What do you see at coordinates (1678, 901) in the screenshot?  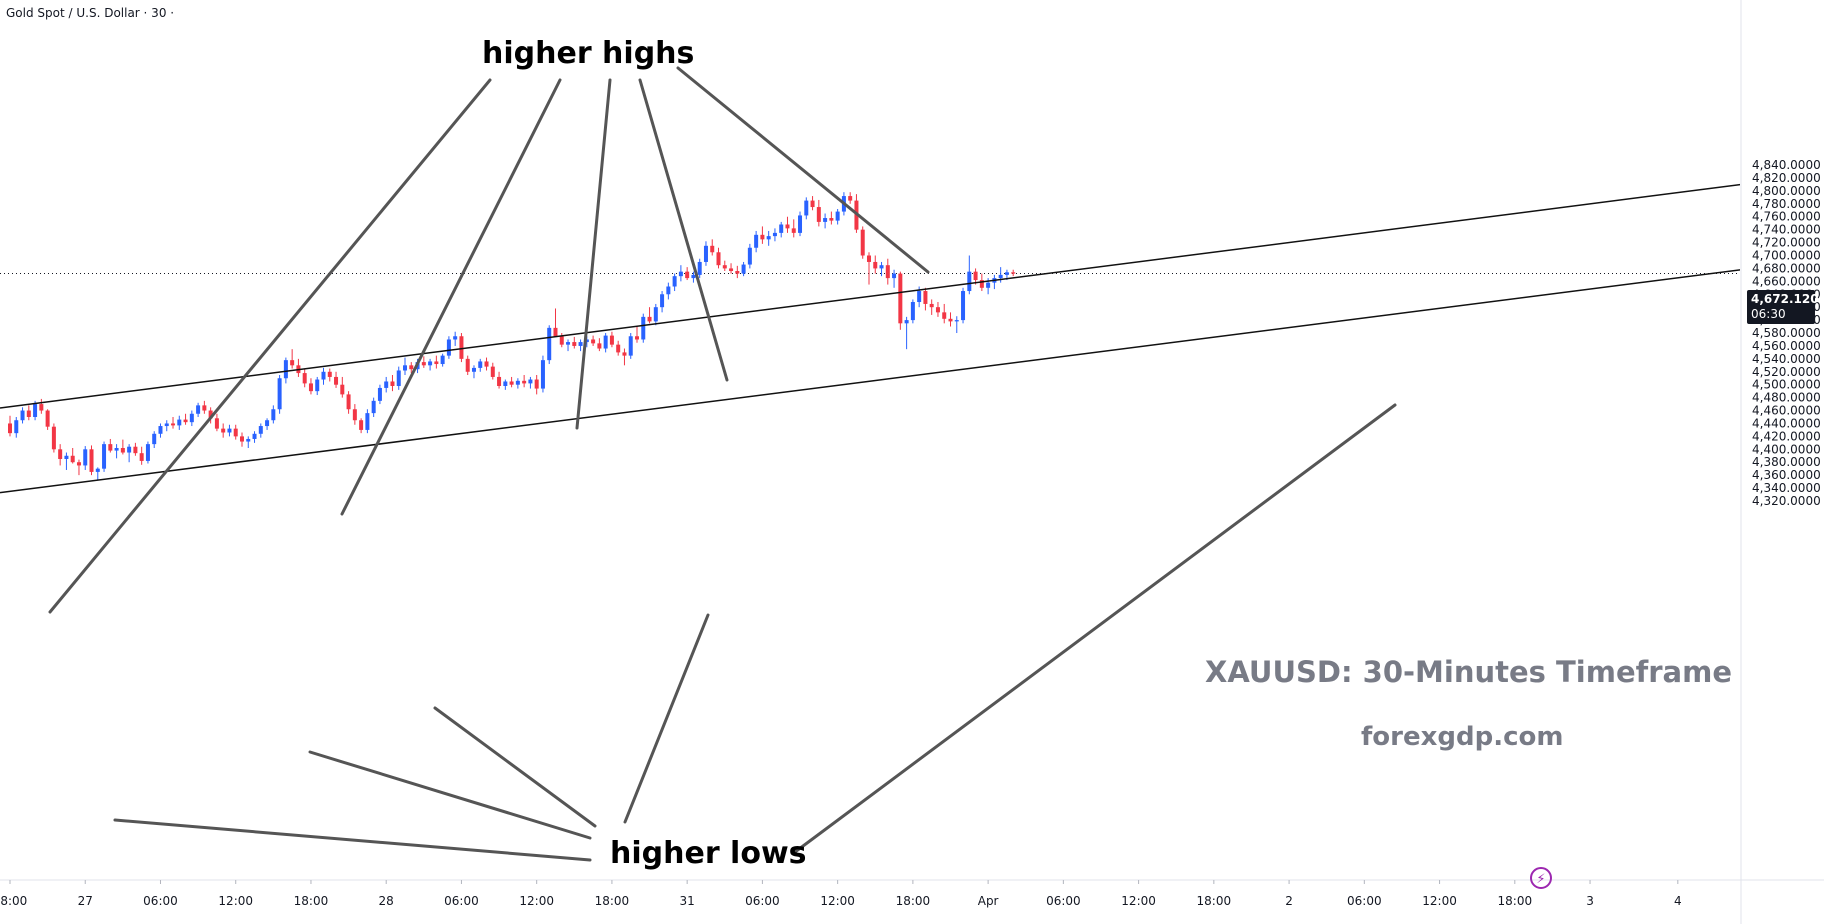 I see `x-tick-label: 4` at bounding box center [1678, 901].